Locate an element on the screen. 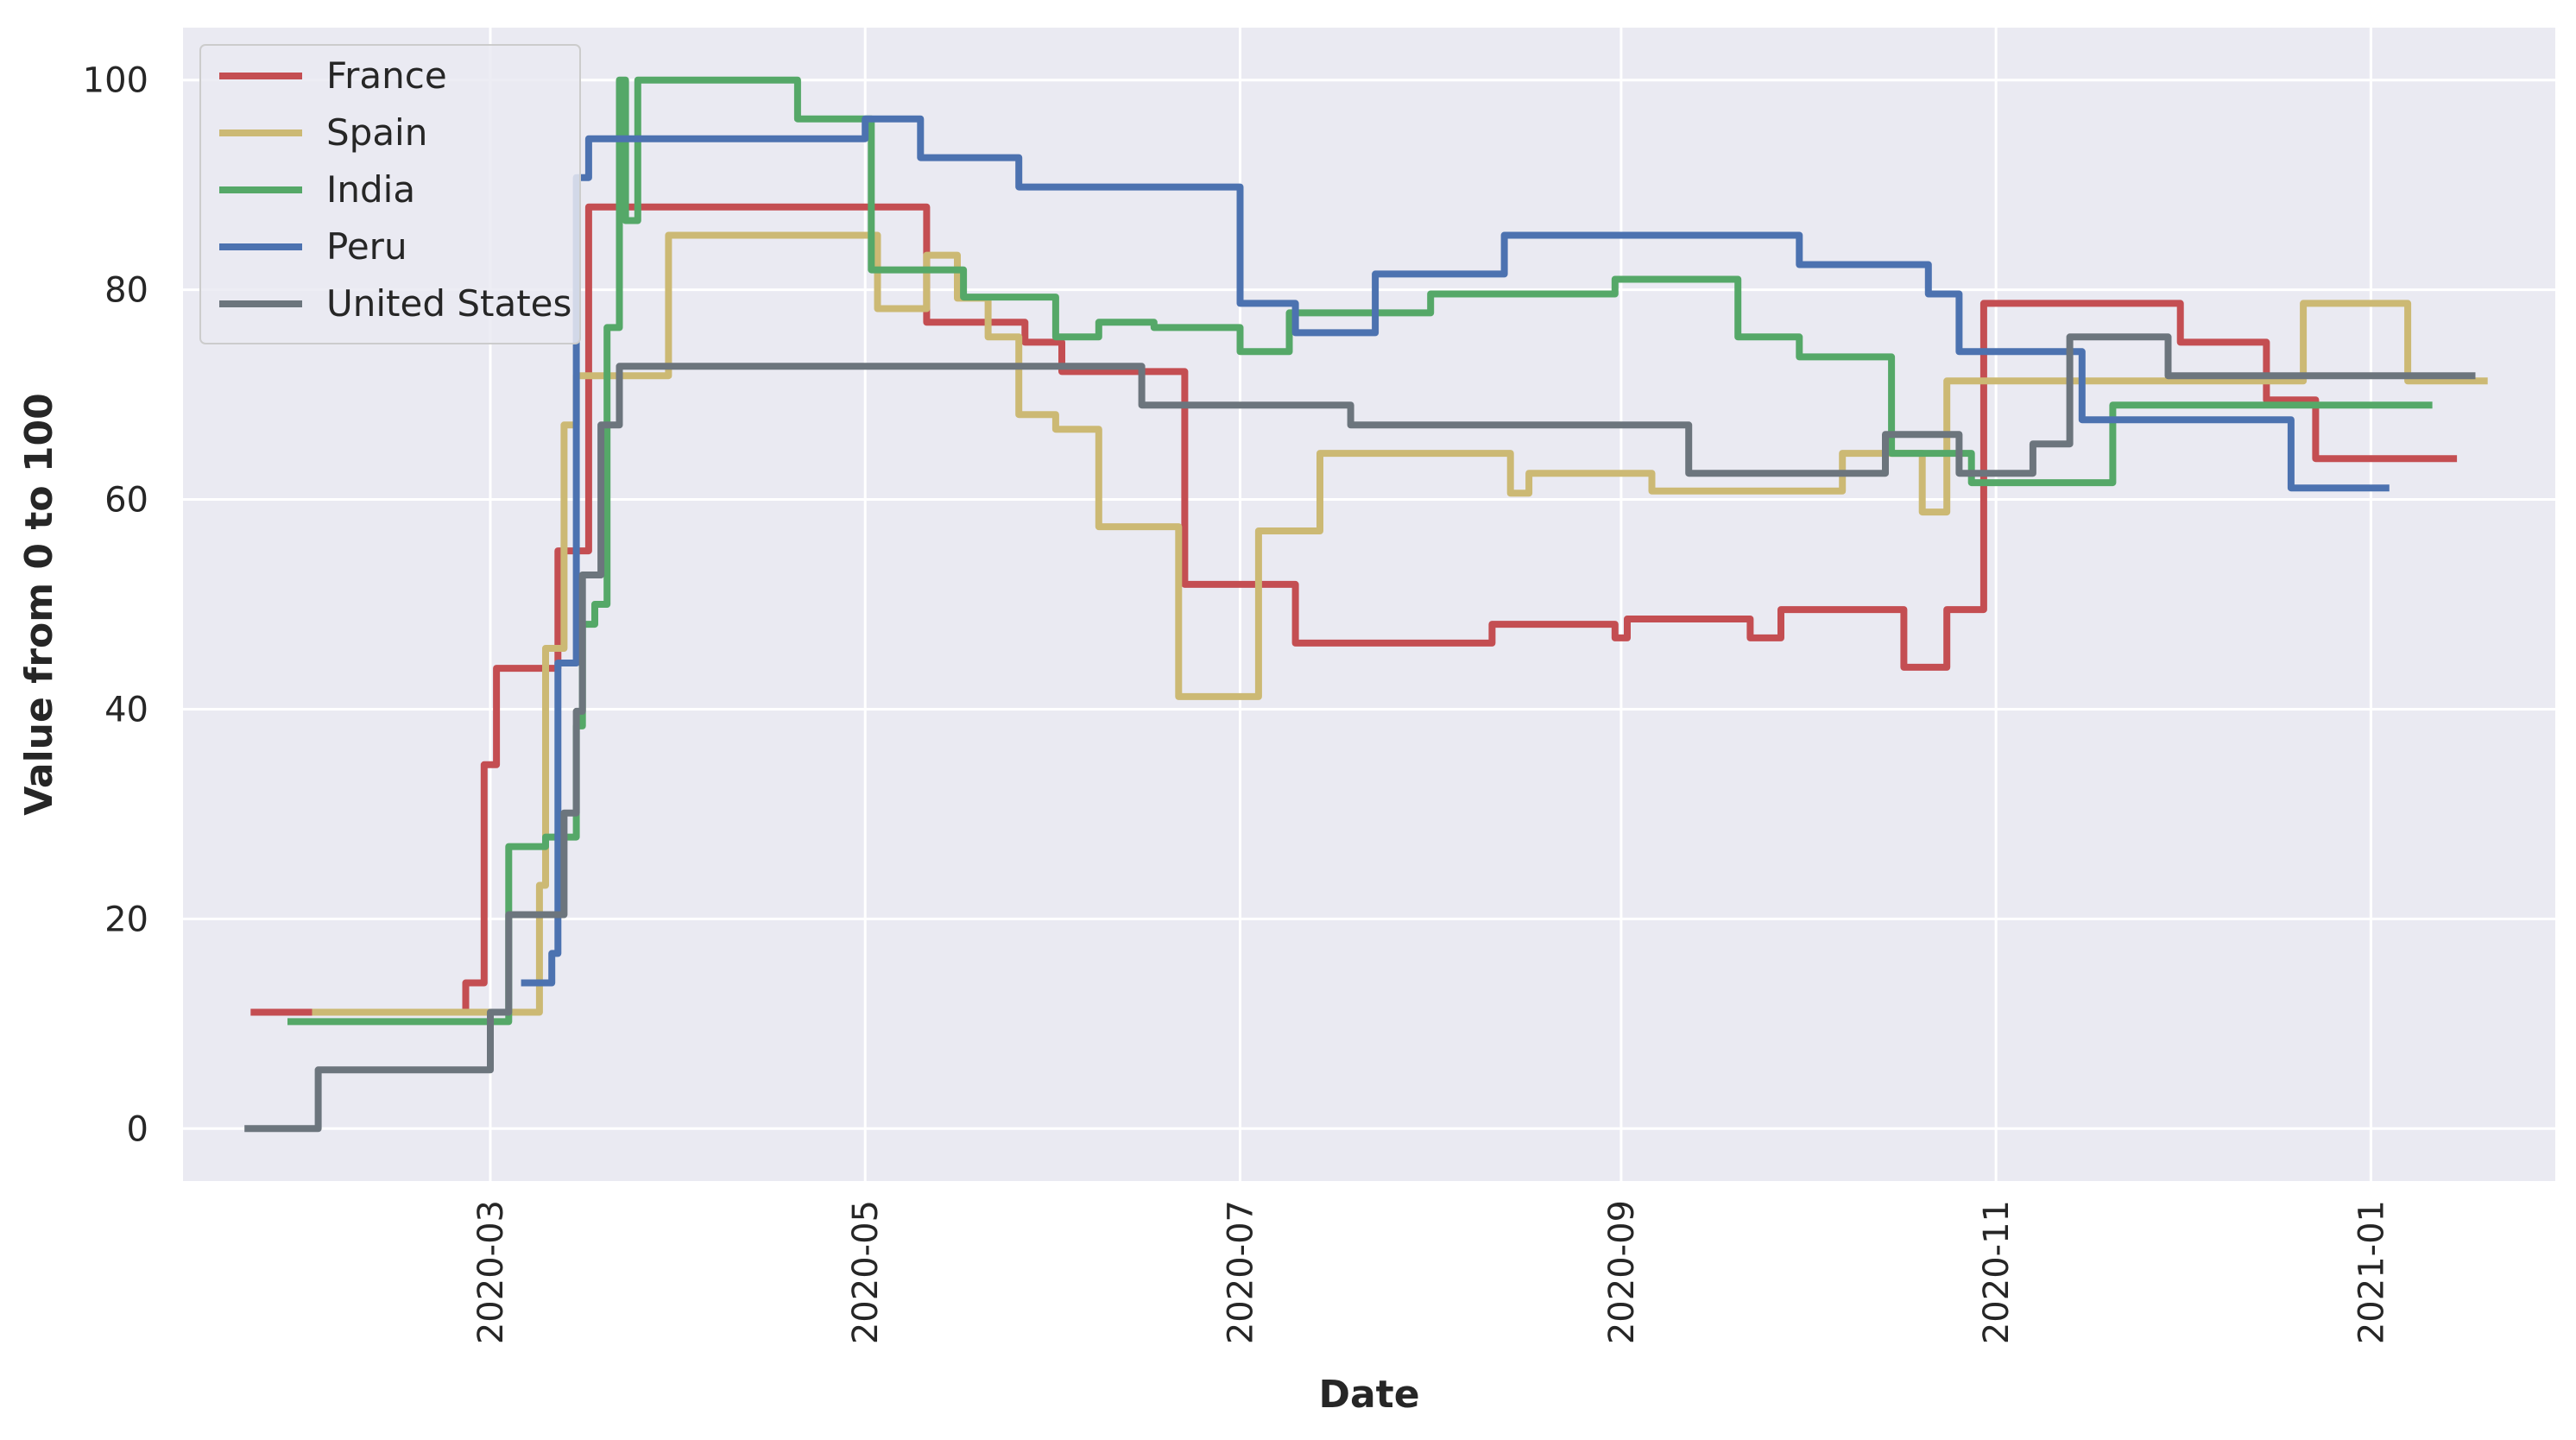 The width and height of the screenshot is (2576, 1440). x-tick-label: 2020-07 is located at coordinates (1240, 1272).